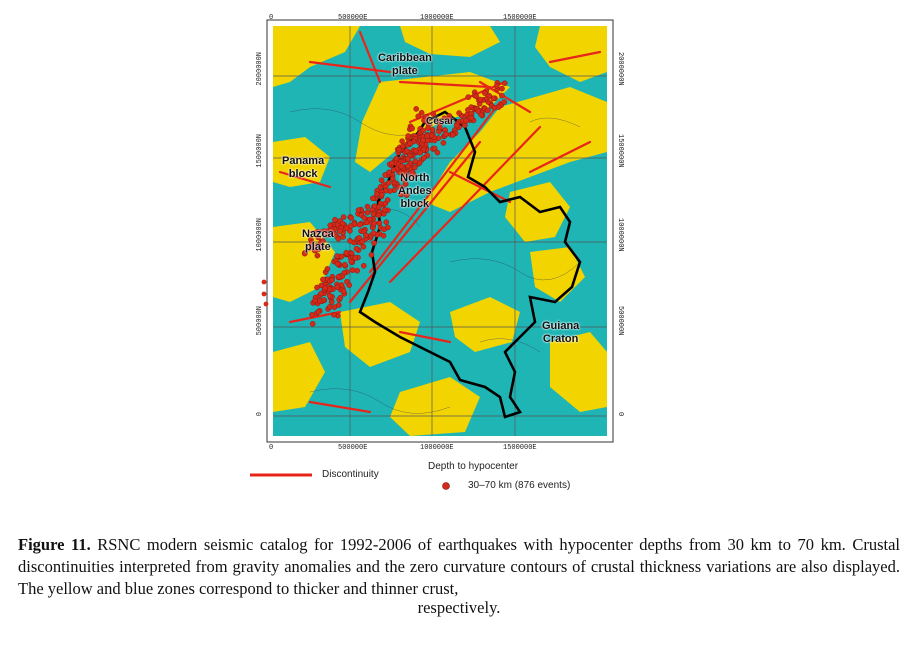 The height and width of the screenshot is (645, 918). I want to click on left-tick: 1000000N, so click(260, 235).